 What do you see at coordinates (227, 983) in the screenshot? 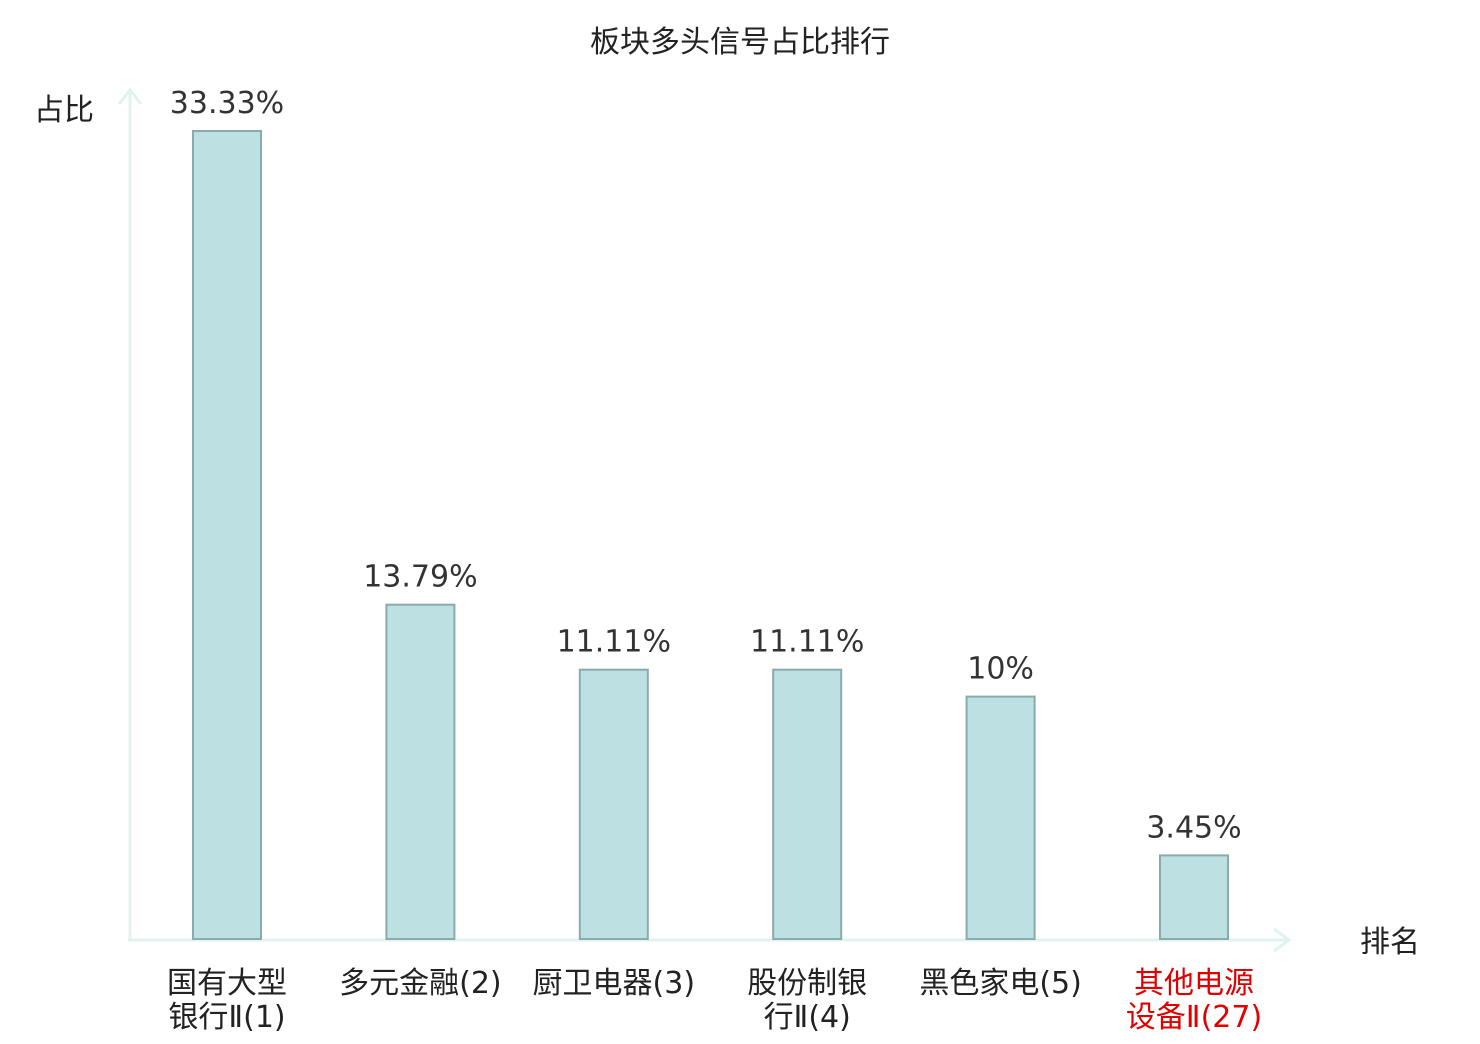
I see `category-label-1-line-1: 国有大型` at bounding box center [227, 983].